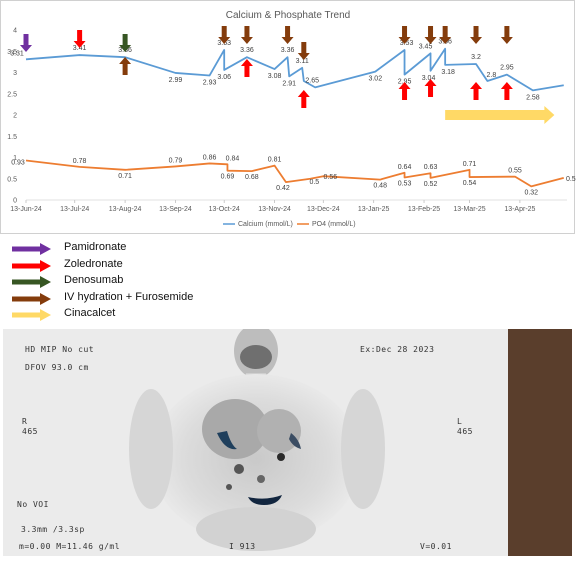 This screenshot has width=580, height=561. Describe the element at coordinates (464, 426) in the screenshot. I see `scan-left-marker: L 465` at that location.